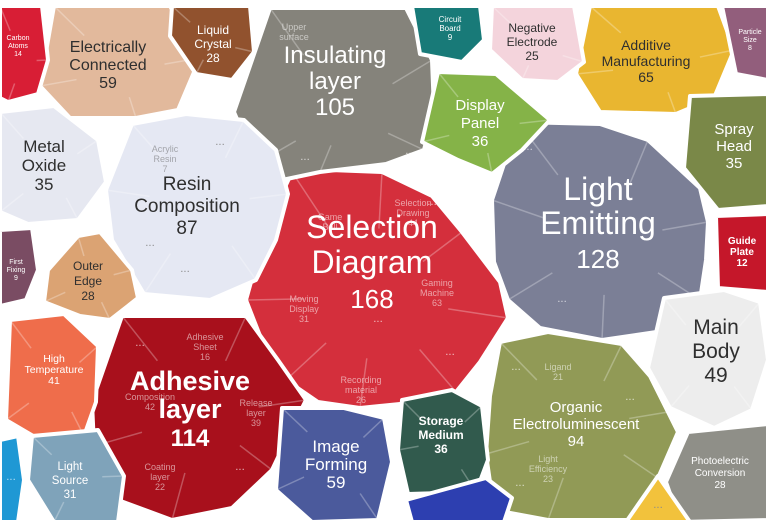 The image size is (768, 527). I want to click on cell-value: 28, so click(213, 58).